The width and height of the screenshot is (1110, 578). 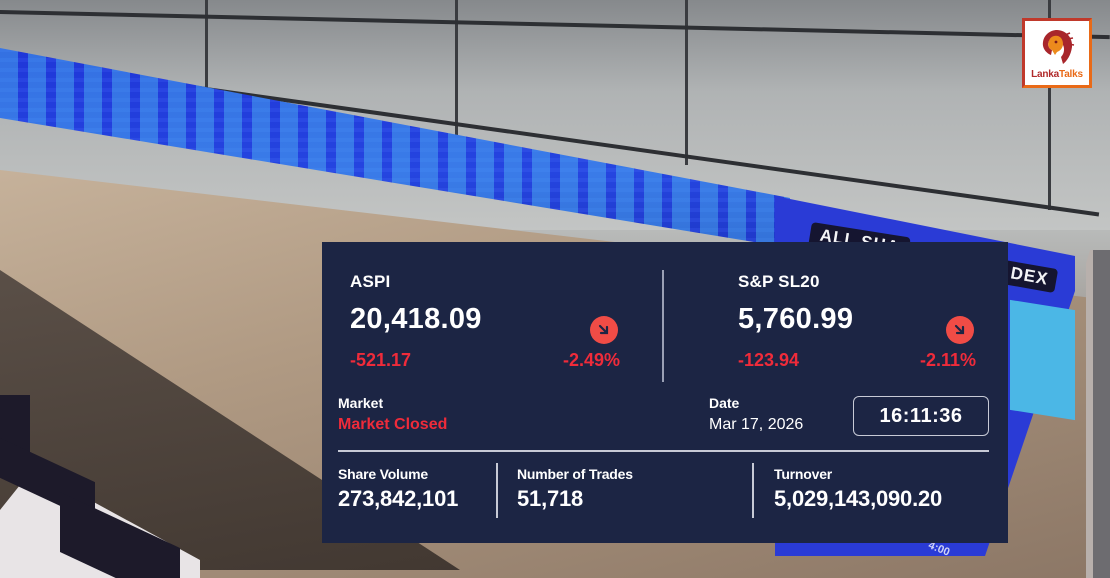 What do you see at coordinates (485, 321) in the screenshot?
I see `index-aspi: ASPI 20,418.09 -521.17 -2.49%` at bounding box center [485, 321].